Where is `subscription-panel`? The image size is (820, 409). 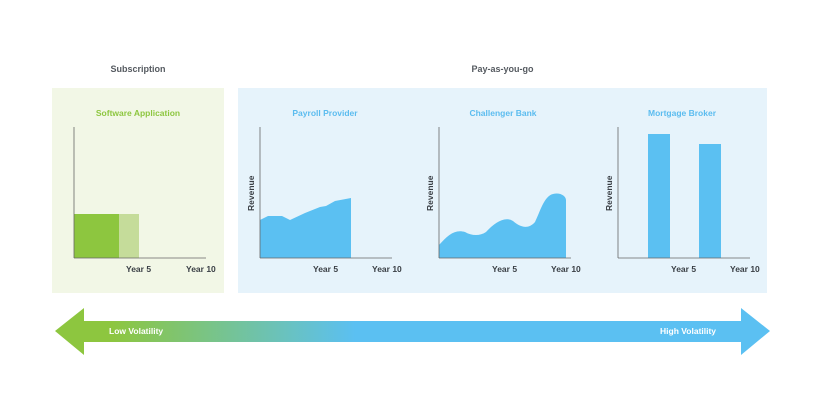 subscription-panel is located at coordinates (138, 190).